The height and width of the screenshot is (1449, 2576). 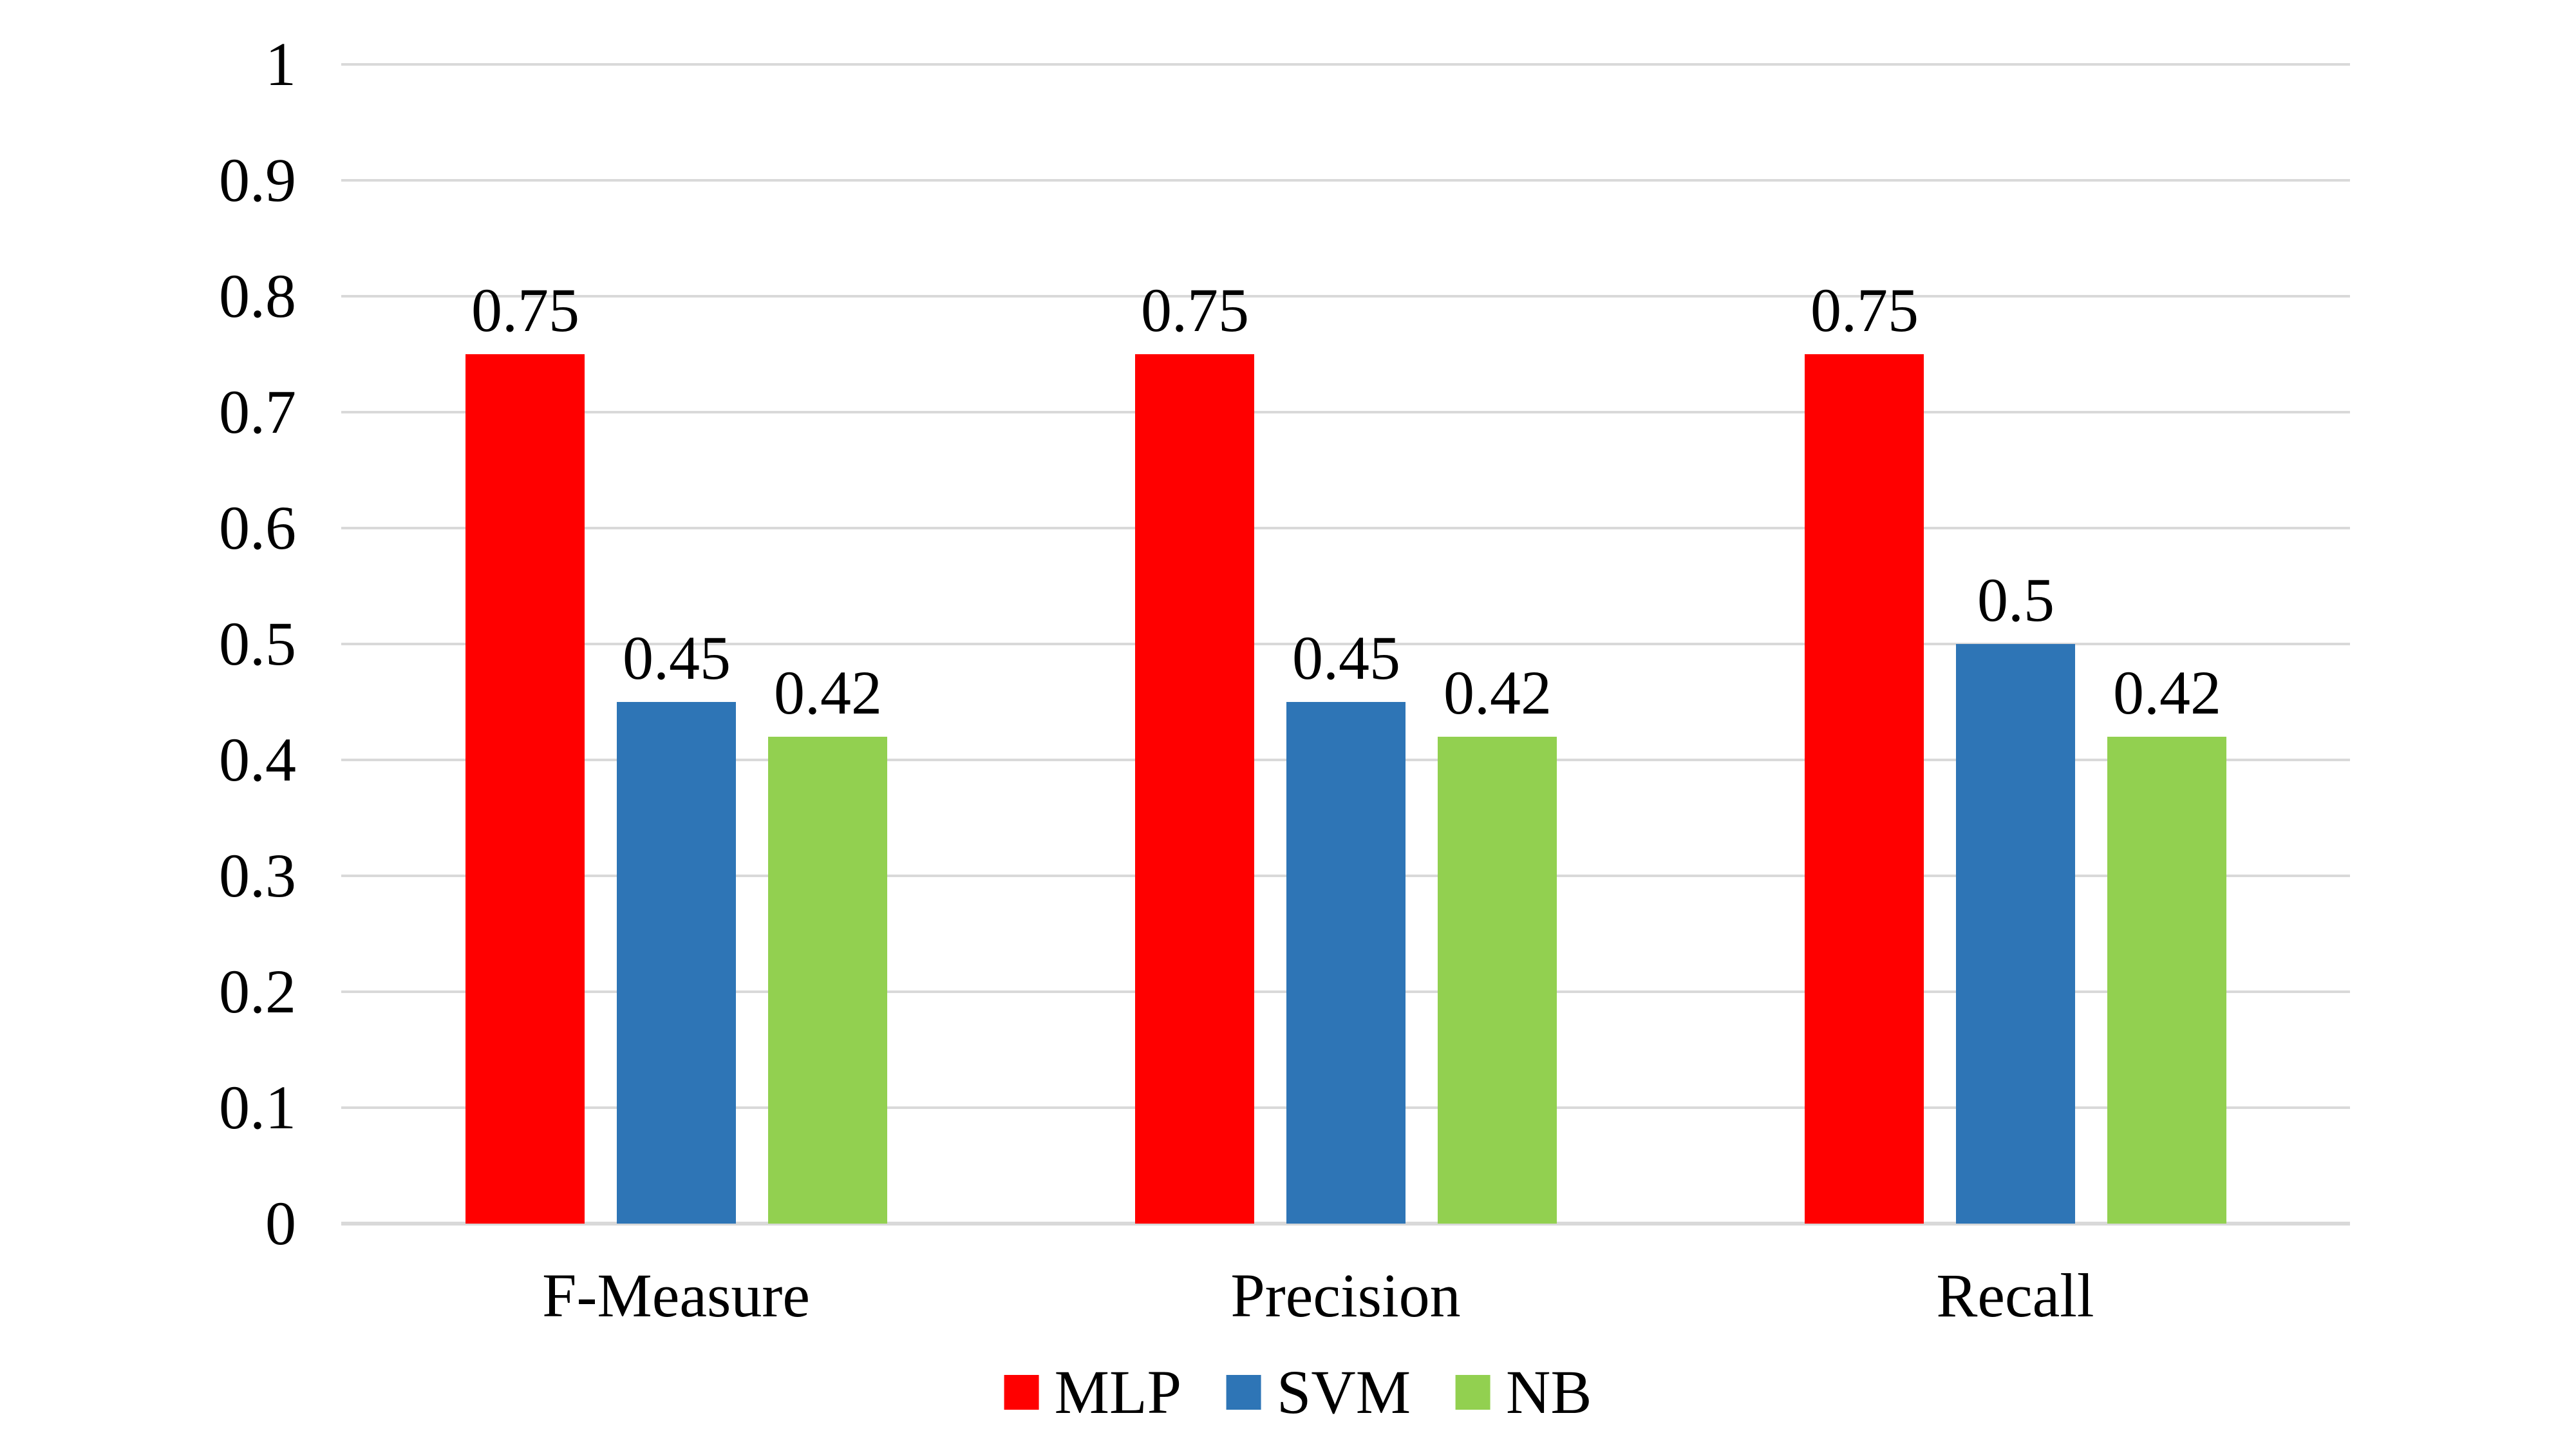 What do you see at coordinates (2015, 1295) in the screenshot?
I see `x-axis-category-label: Recall` at bounding box center [2015, 1295].